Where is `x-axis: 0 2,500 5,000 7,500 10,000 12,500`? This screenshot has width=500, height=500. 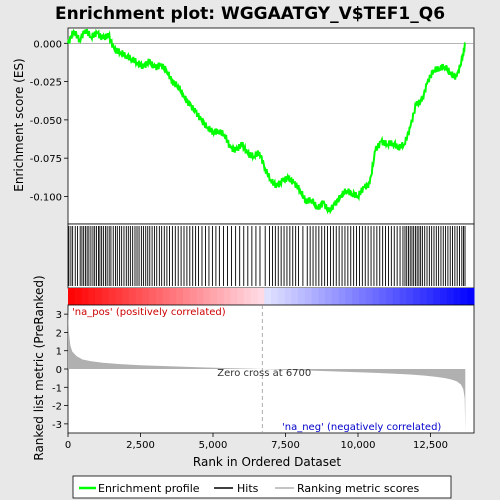 x-axis: 0 2,500 5,000 7,500 10,000 12,500 is located at coordinates (256, 442).